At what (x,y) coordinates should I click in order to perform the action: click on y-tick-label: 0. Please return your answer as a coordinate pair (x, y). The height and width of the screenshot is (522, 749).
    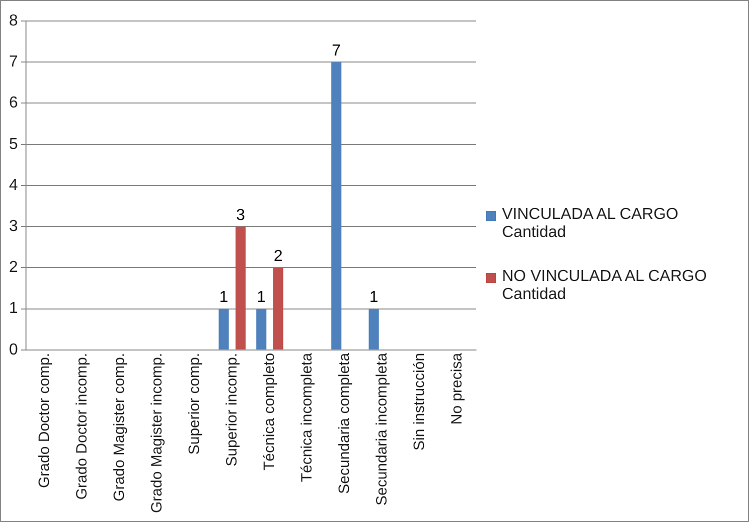
    Looking at the image, I should click on (13, 349).